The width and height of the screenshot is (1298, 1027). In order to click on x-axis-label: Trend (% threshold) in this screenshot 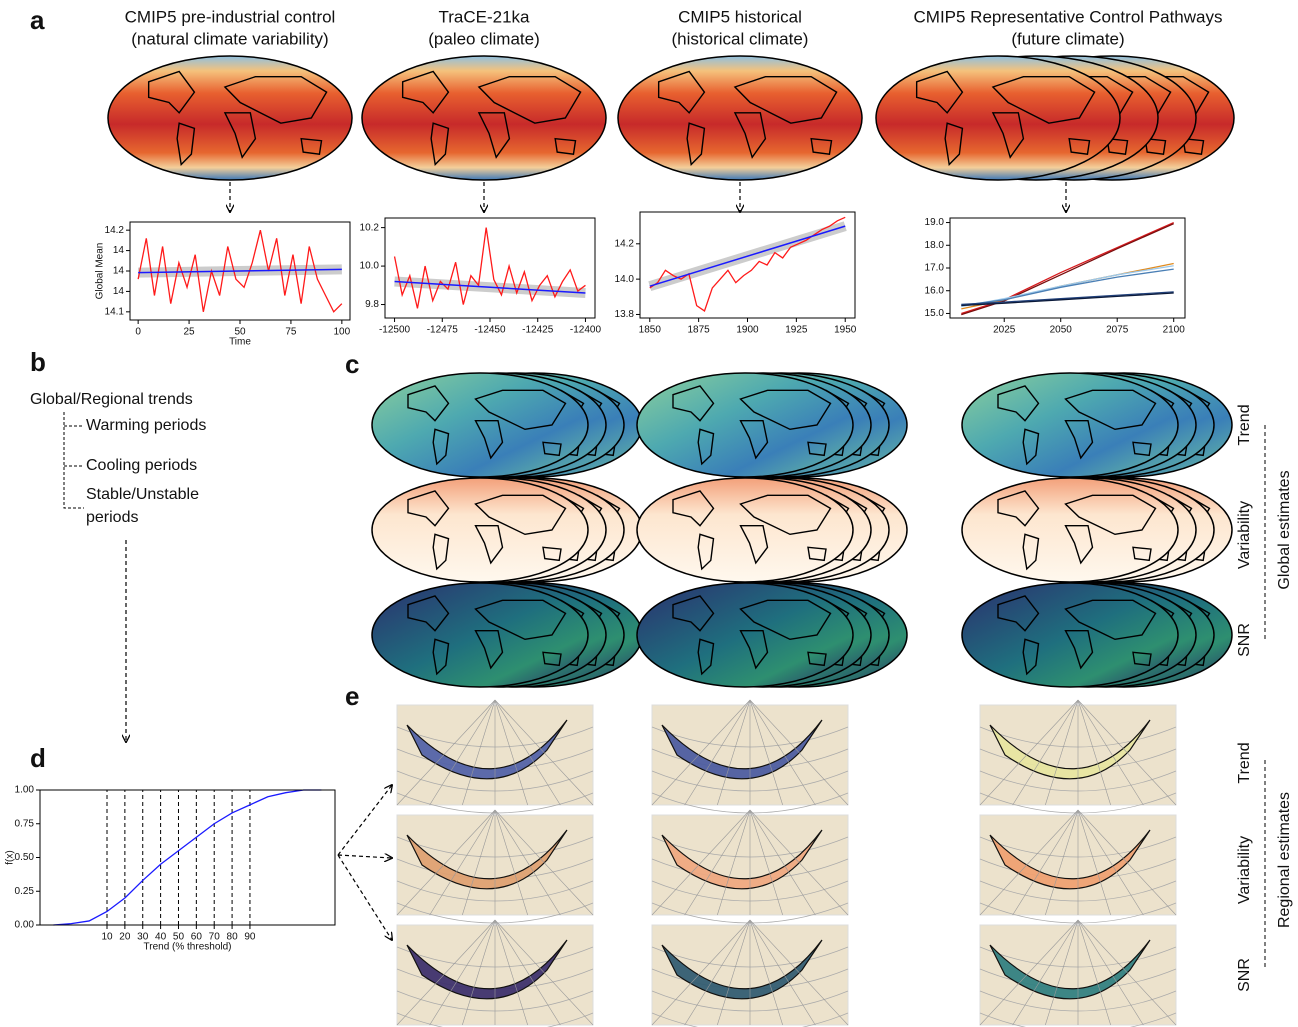, I will do `click(188, 947)`.